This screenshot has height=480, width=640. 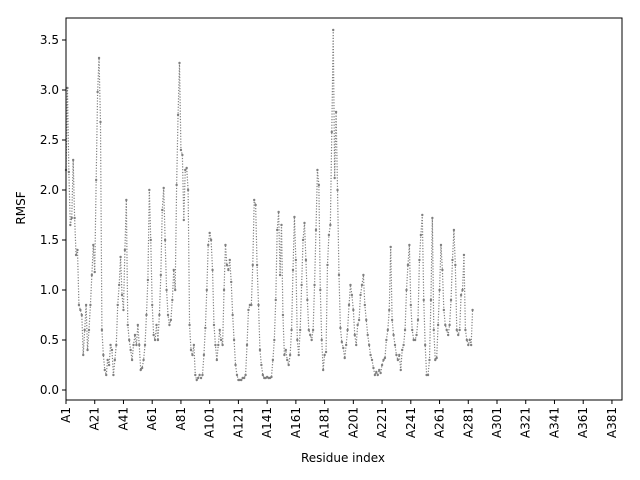 What do you see at coordinates (21, 207) in the screenshot?
I see `y-axis-label: RMSF` at bounding box center [21, 207].